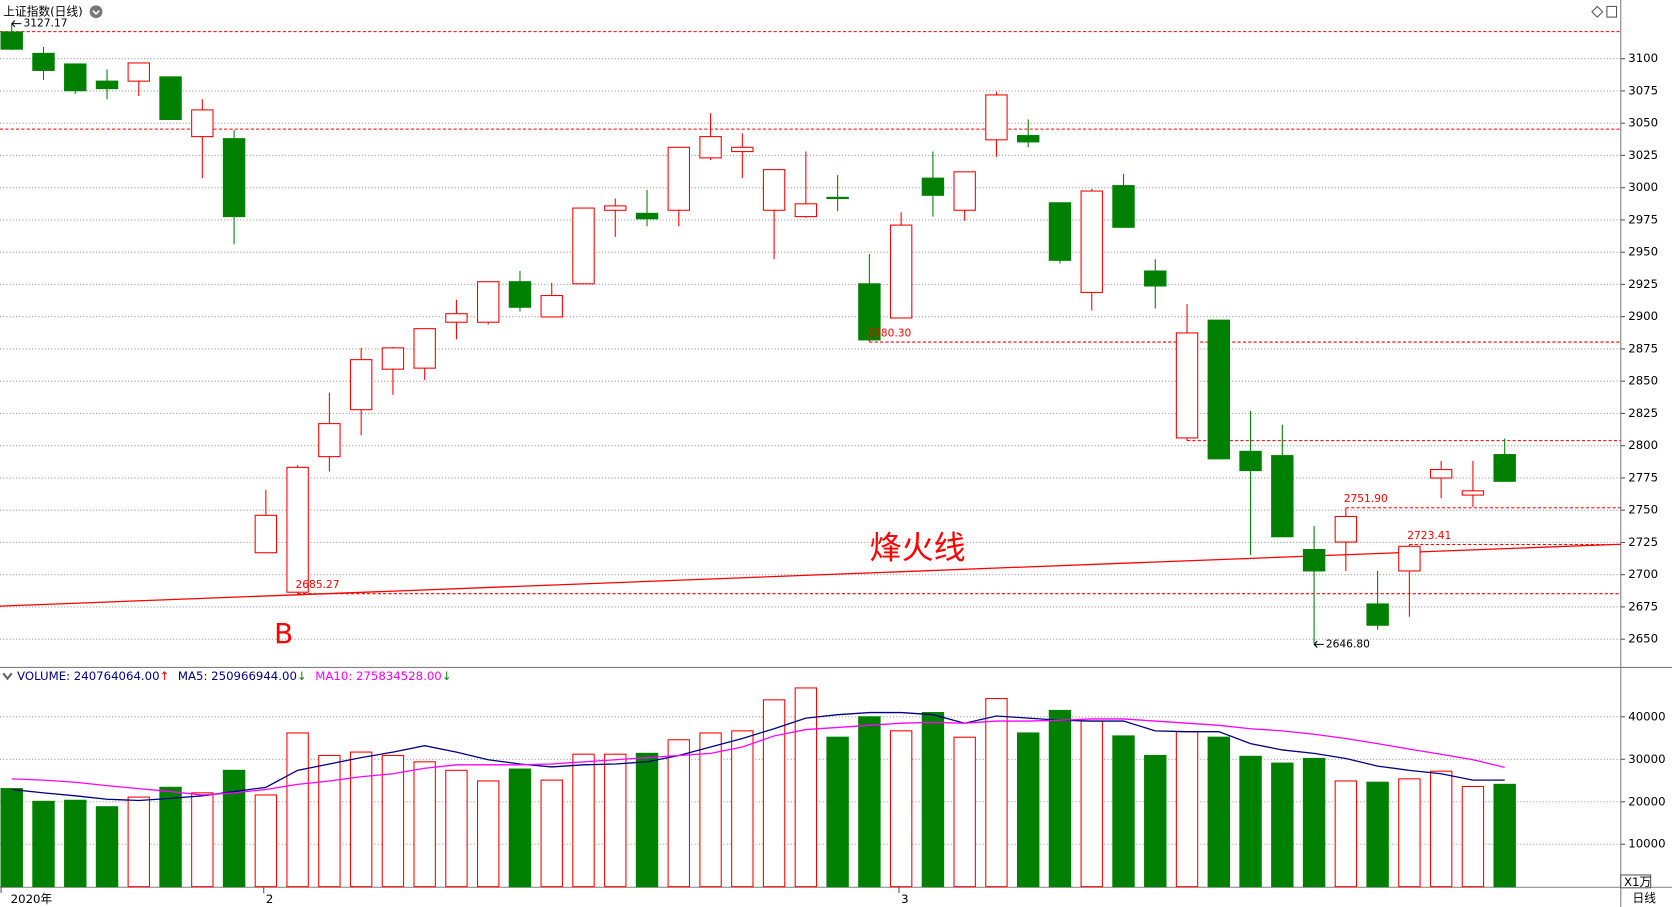 The image size is (1672, 907). Describe the element at coordinates (810, 575) in the screenshot. I see `fire-line` at that location.